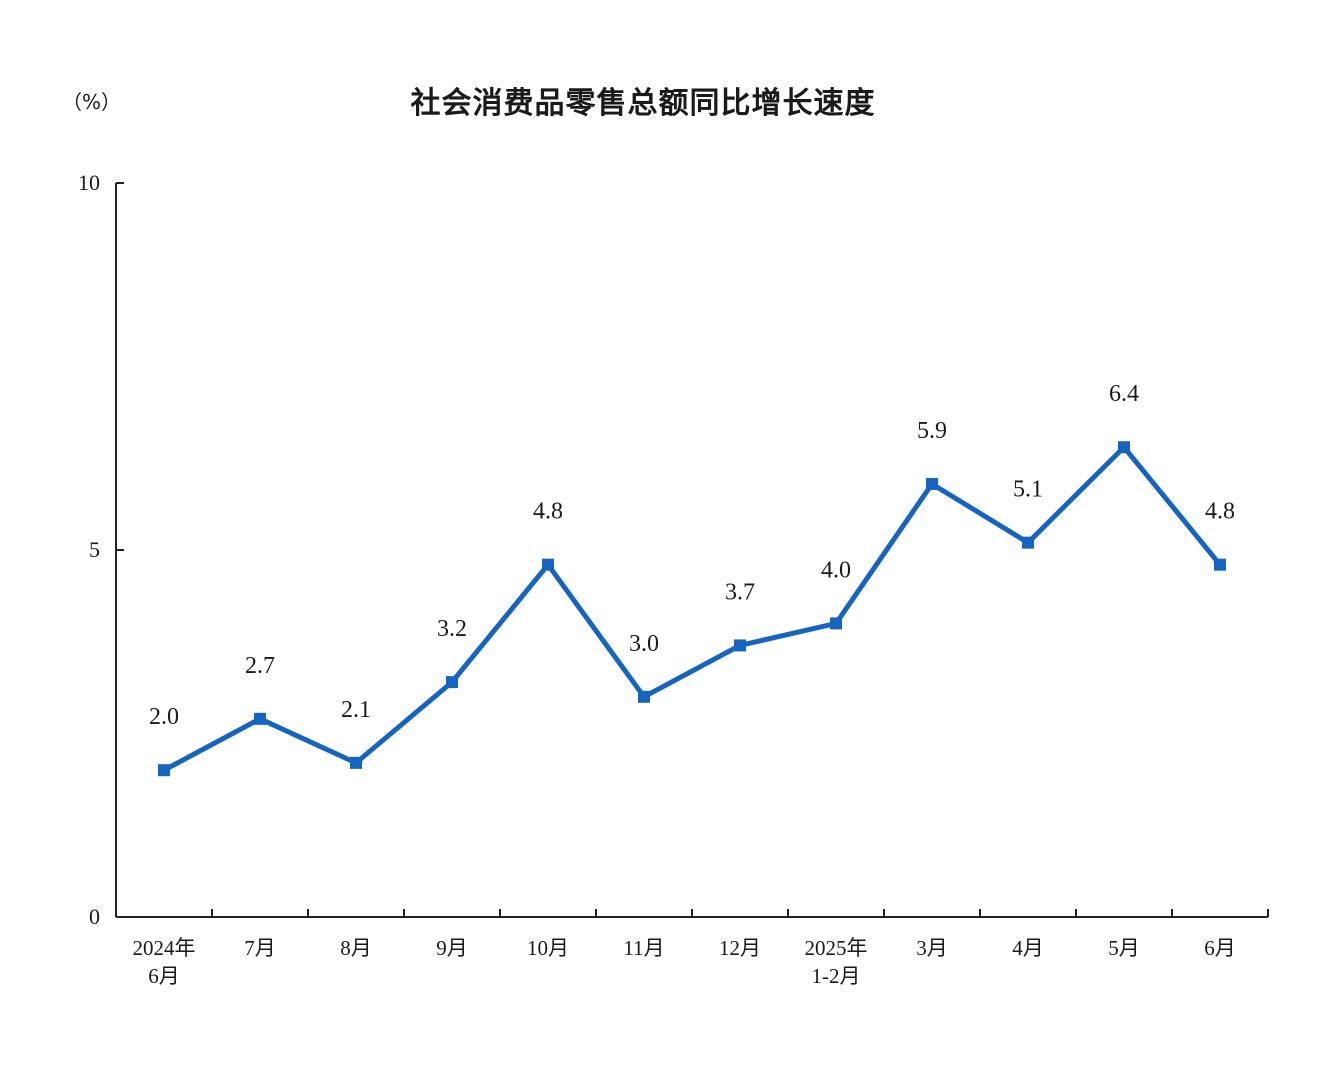  What do you see at coordinates (1124, 394) in the screenshot?
I see `data-label: 6.4` at bounding box center [1124, 394].